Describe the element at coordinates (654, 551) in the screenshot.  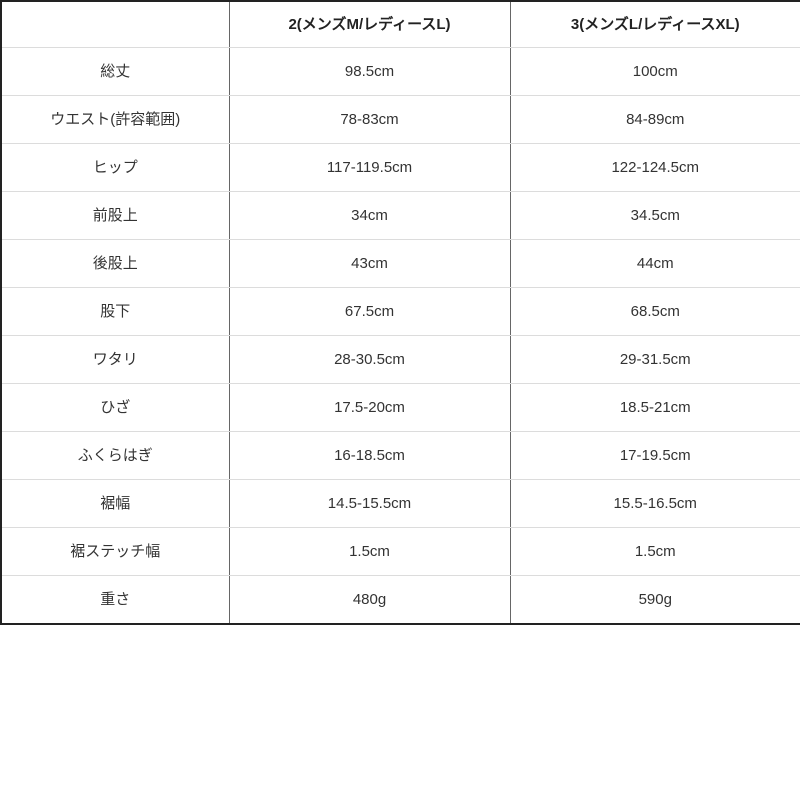
I see `cell-size3: 1.5cm` at that location.